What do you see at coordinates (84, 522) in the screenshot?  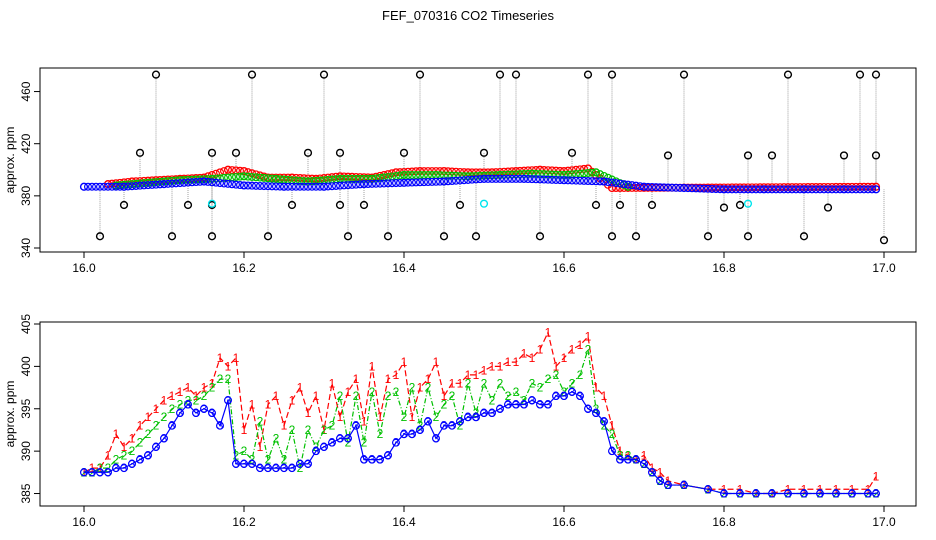 I see `x-tick-label: 16.0` at bounding box center [84, 522].